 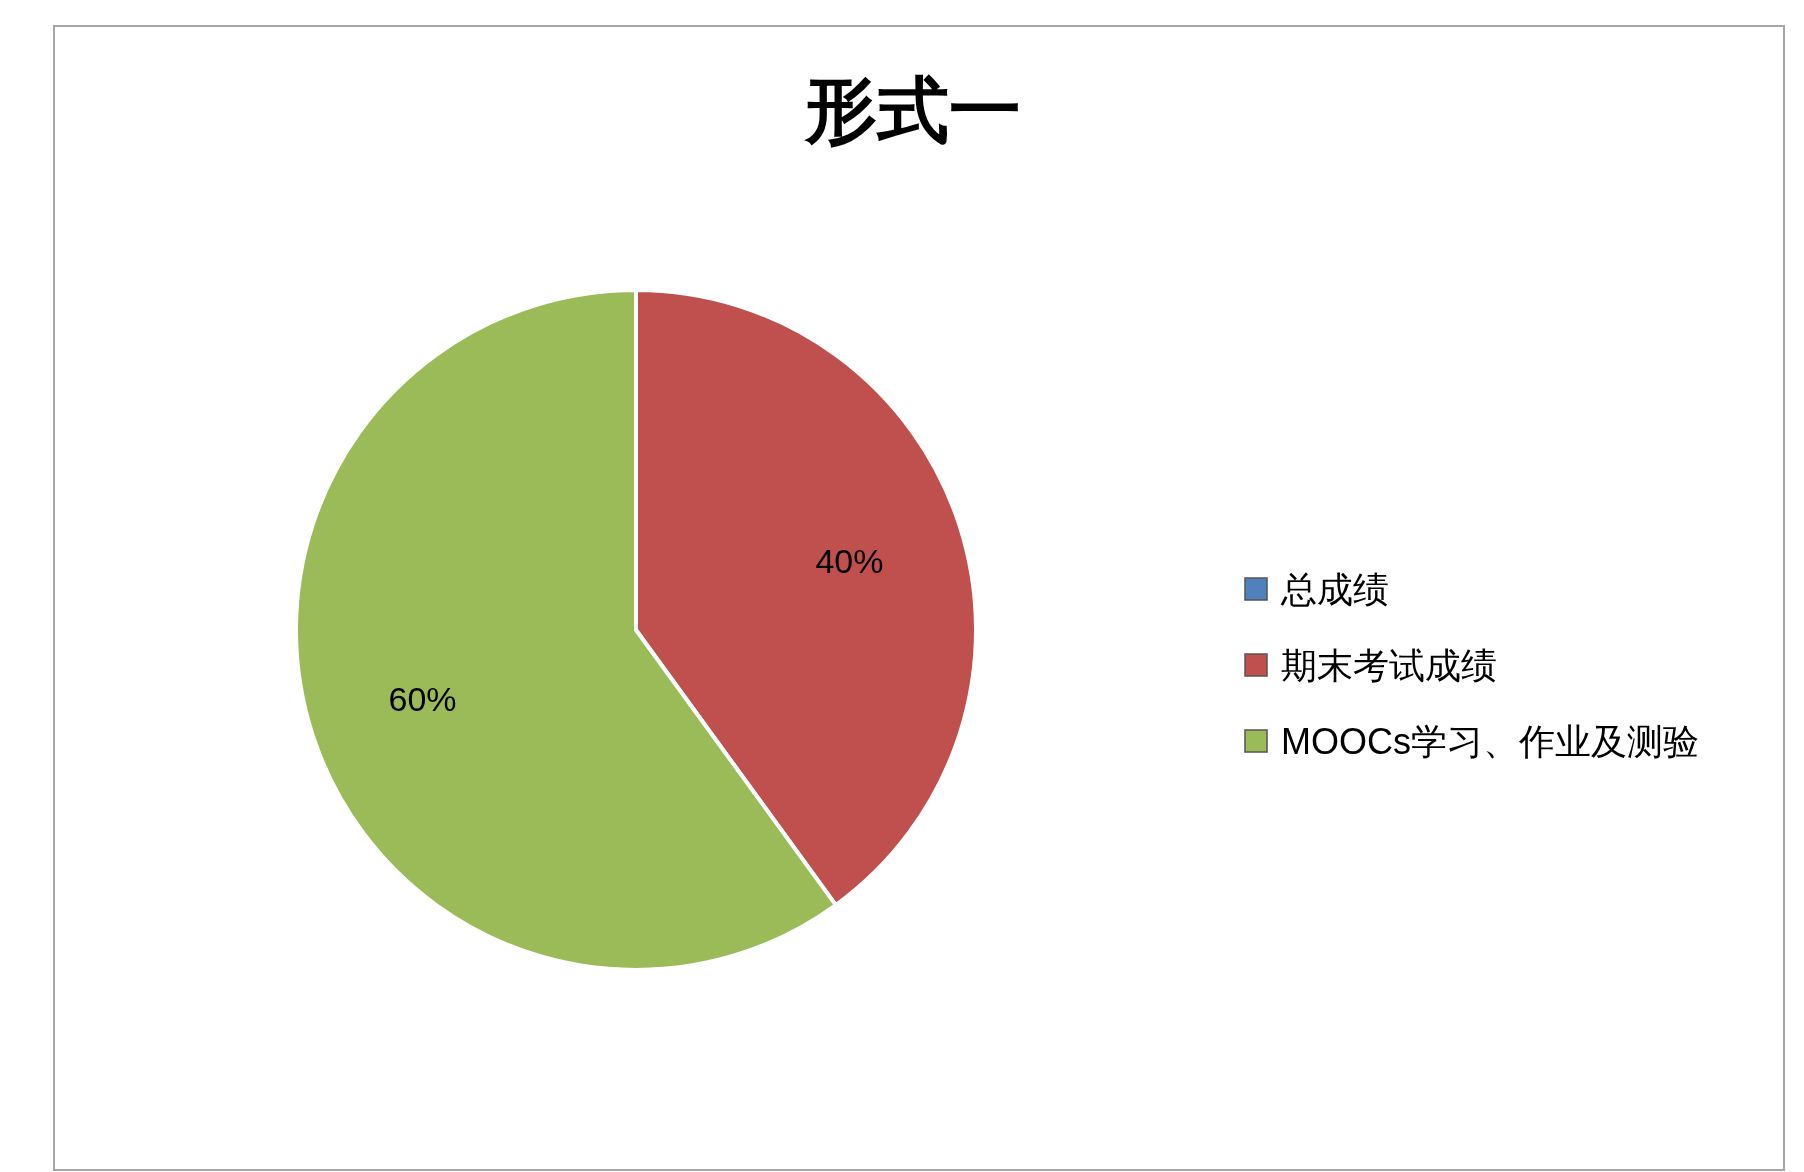 What do you see at coordinates (1334, 589) in the screenshot?
I see `legend-label: 总成绩` at bounding box center [1334, 589].